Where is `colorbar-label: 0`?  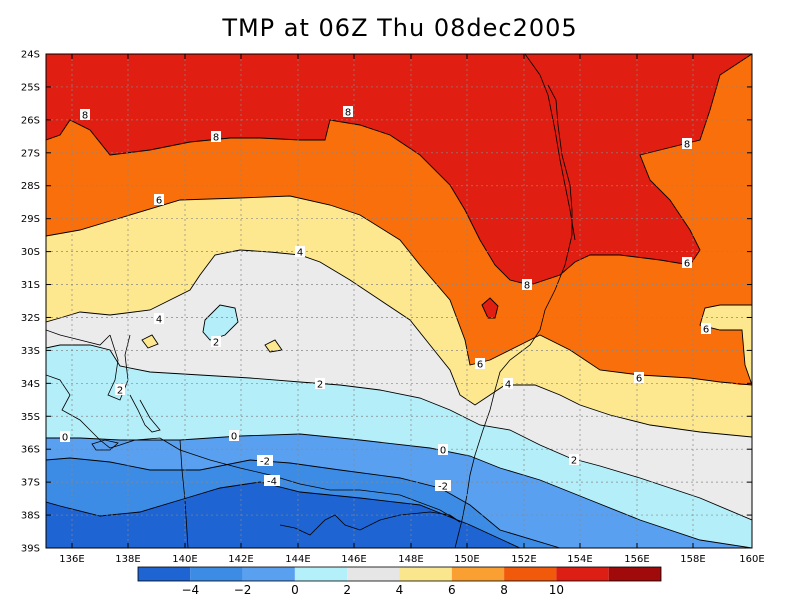 colorbar-label: 0 is located at coordinates (295, 590).